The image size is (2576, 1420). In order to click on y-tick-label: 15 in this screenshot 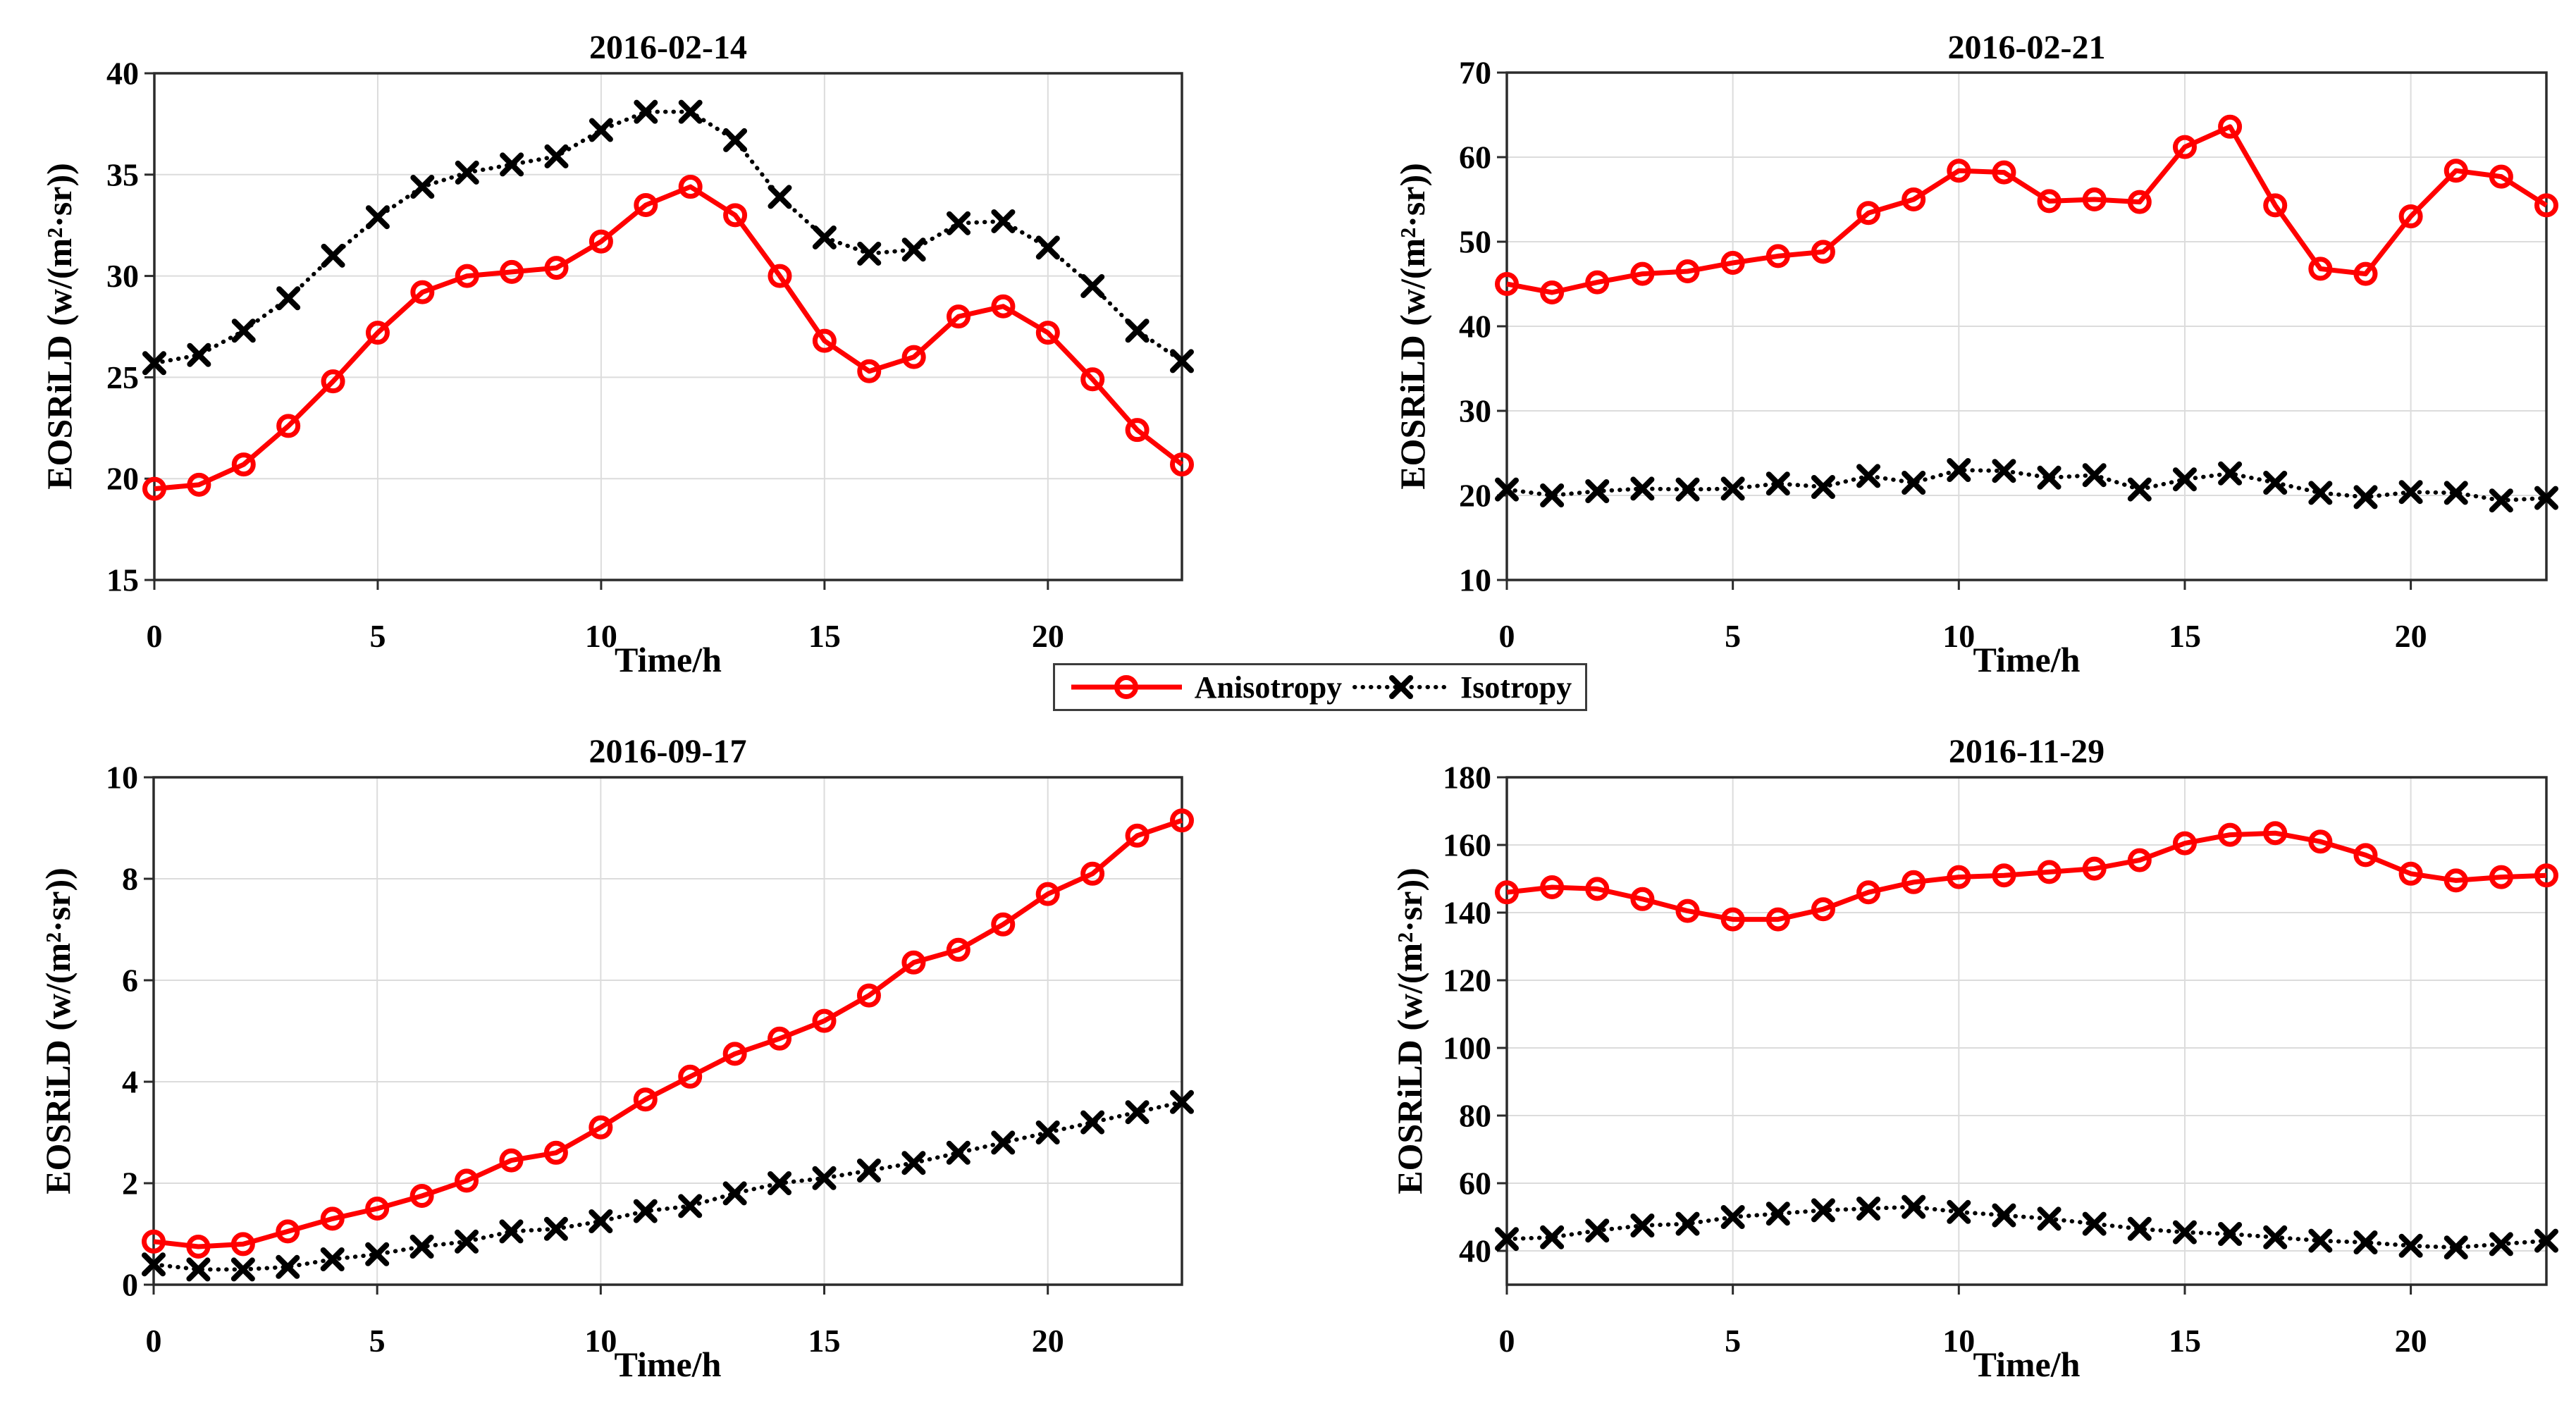, I will do `click(123, 580)`.